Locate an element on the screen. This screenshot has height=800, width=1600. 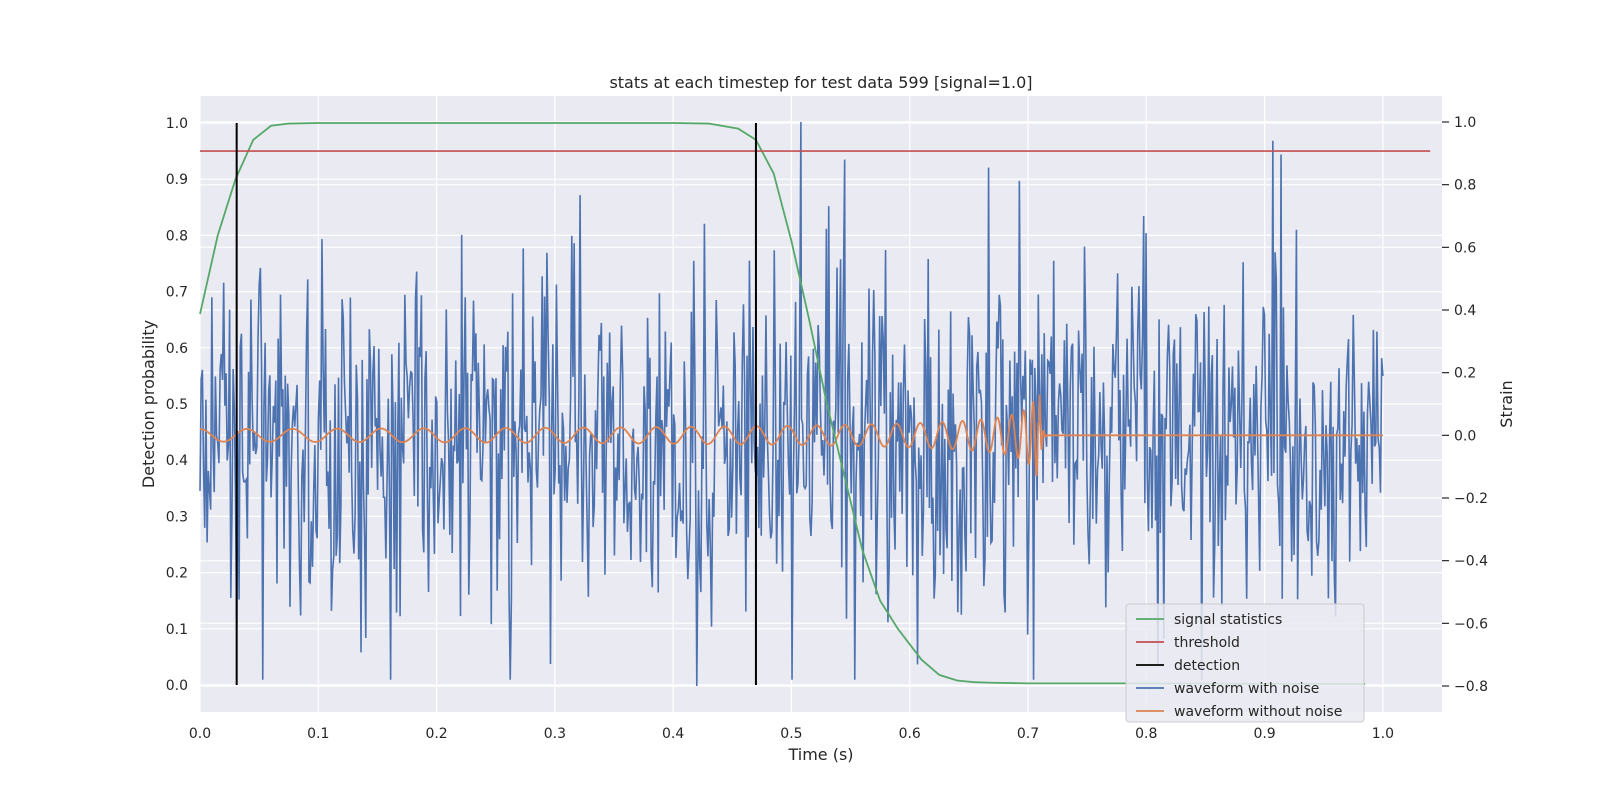
series-waveform-without-noise is located at coordinates (791, 435).